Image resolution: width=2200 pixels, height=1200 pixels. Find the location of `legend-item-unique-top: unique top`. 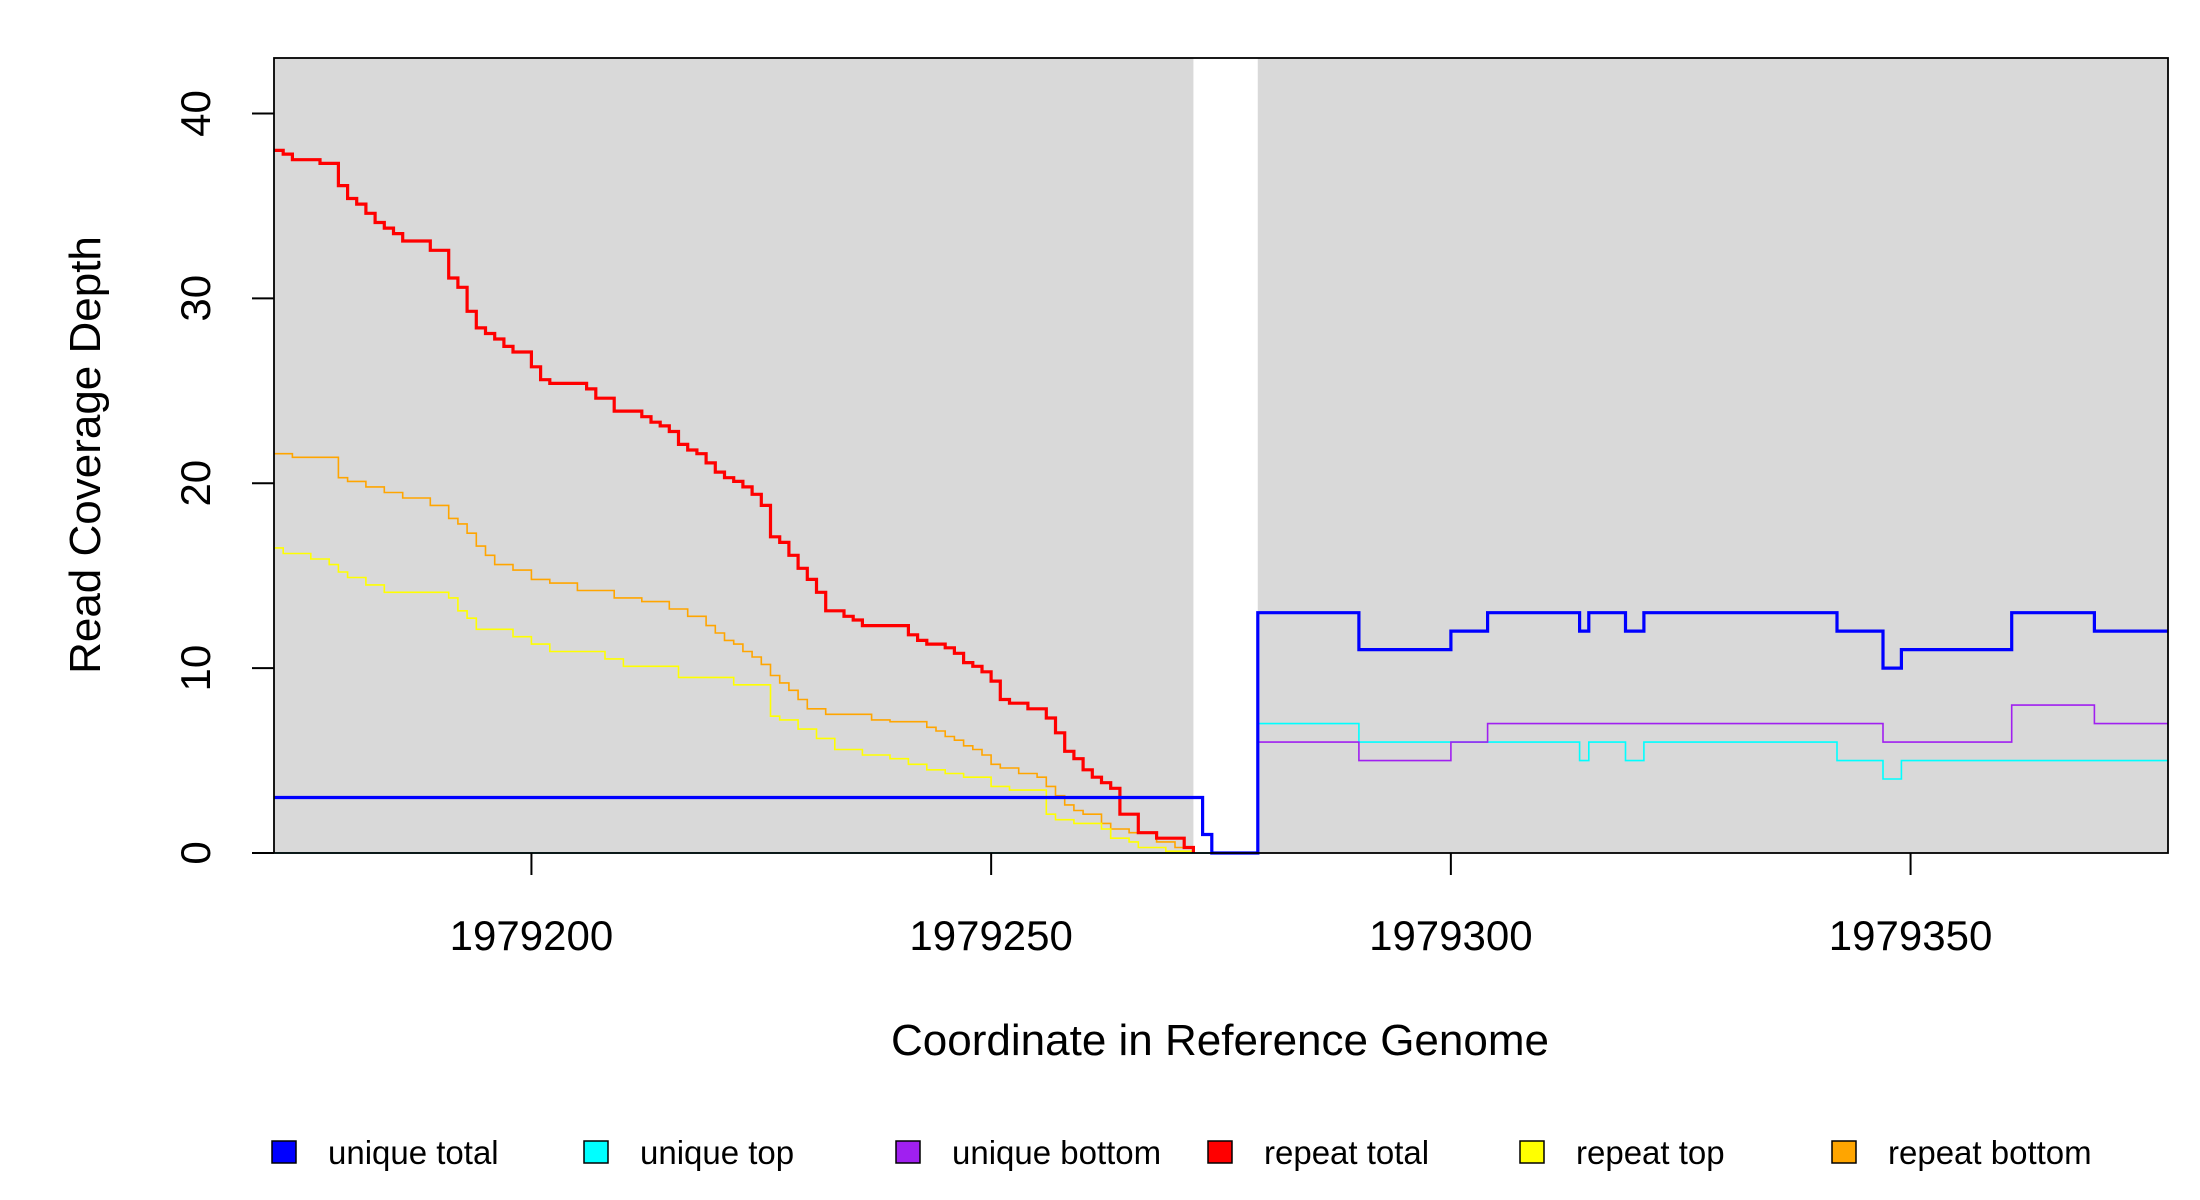

legend-item-unique-top: unique top is located at coordinates (688, 1152).